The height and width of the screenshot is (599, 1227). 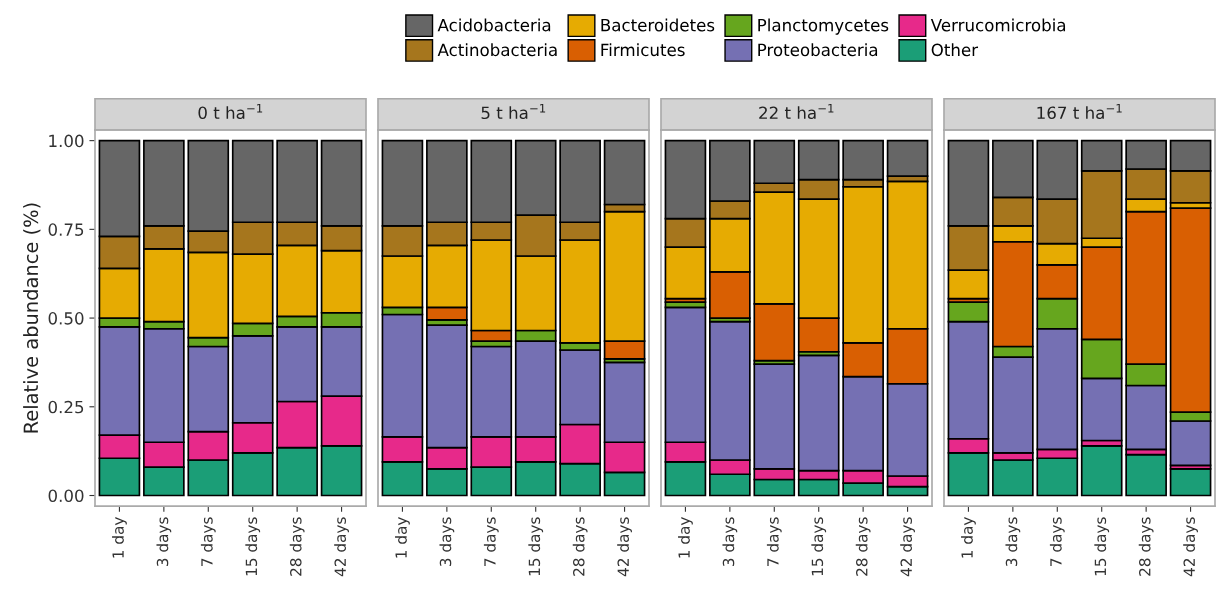 I want to click on y-axis-title: Relative abundance (%), so click(x=32, y=318).